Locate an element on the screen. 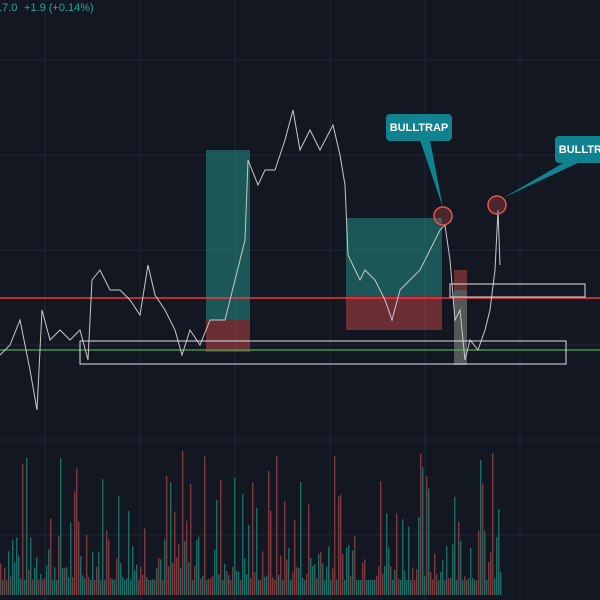 The image size is (600, 600). change-text: +1.9 (+0.14%) is located at coordinates (59, 8).